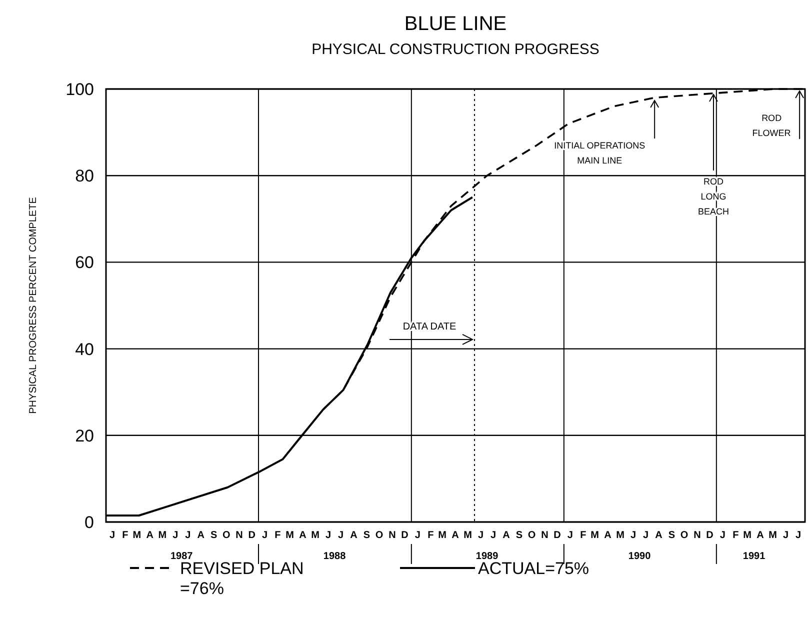  I want to click on x-tick-label: 1987, so click(182, 556).